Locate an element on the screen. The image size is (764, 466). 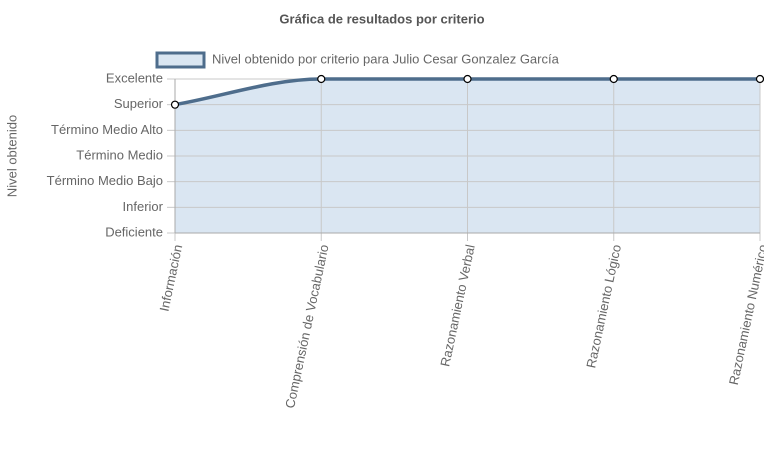
y-tick-label: Excelente is located at coordinates (134, 77).